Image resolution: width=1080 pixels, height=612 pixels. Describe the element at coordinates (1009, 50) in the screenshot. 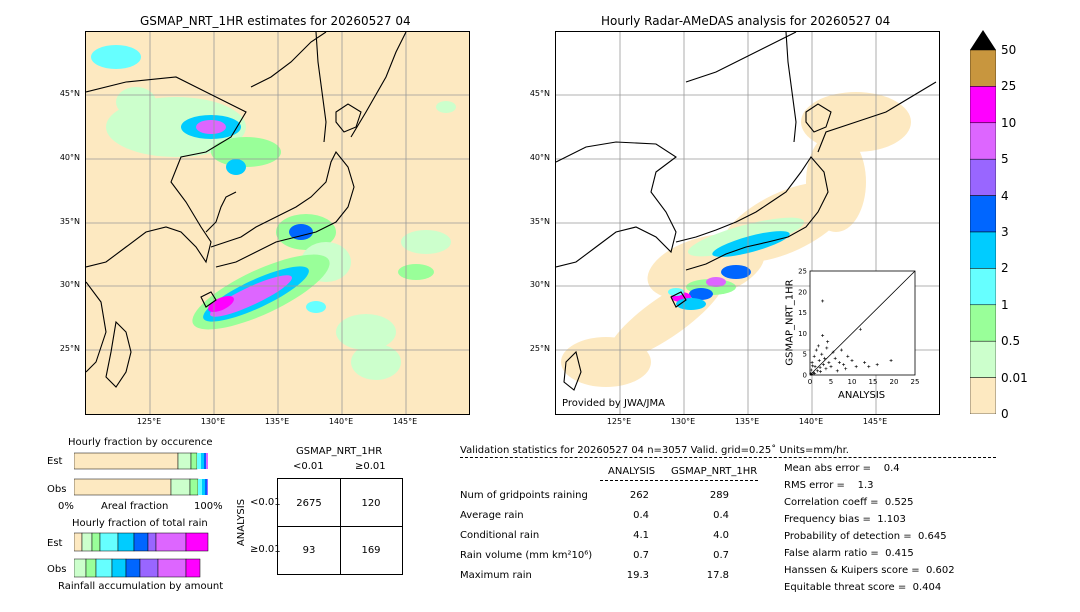

I see `colorbar-label: 50` at that location.